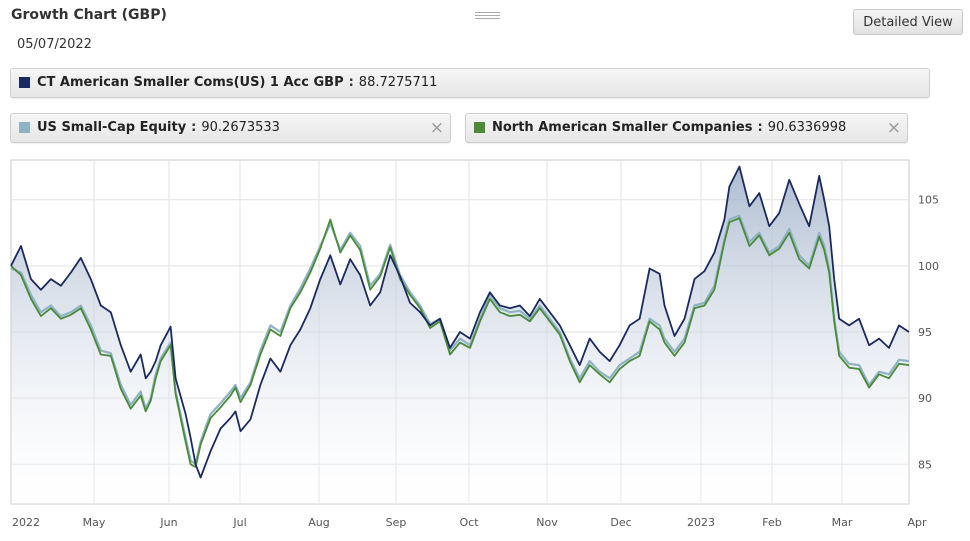  Describe the element at coordinates (487, 17) in the screenshot. I see `drag-handle-icon` at that location.